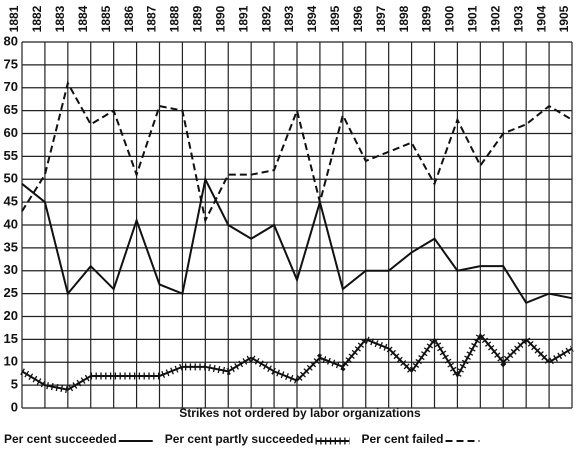 This screenshot has height=455, width=580. What do you see at coordinates (106, 18) in the screenshot?
I see `x-tick-label: 1885` at bounding box center [106, 18].